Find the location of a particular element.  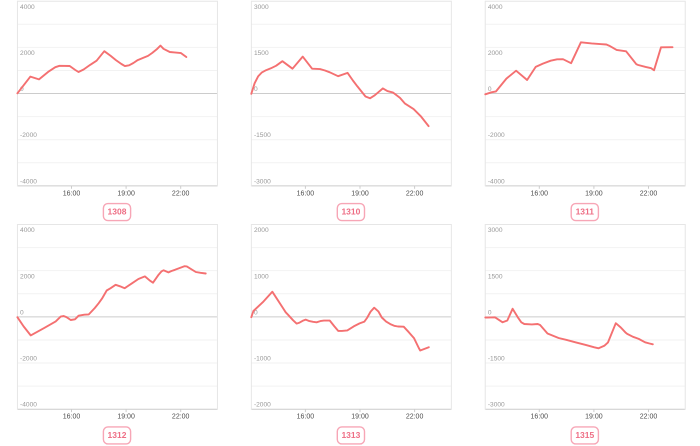

svg-text: -1000 is located at coordinates (262, 359).